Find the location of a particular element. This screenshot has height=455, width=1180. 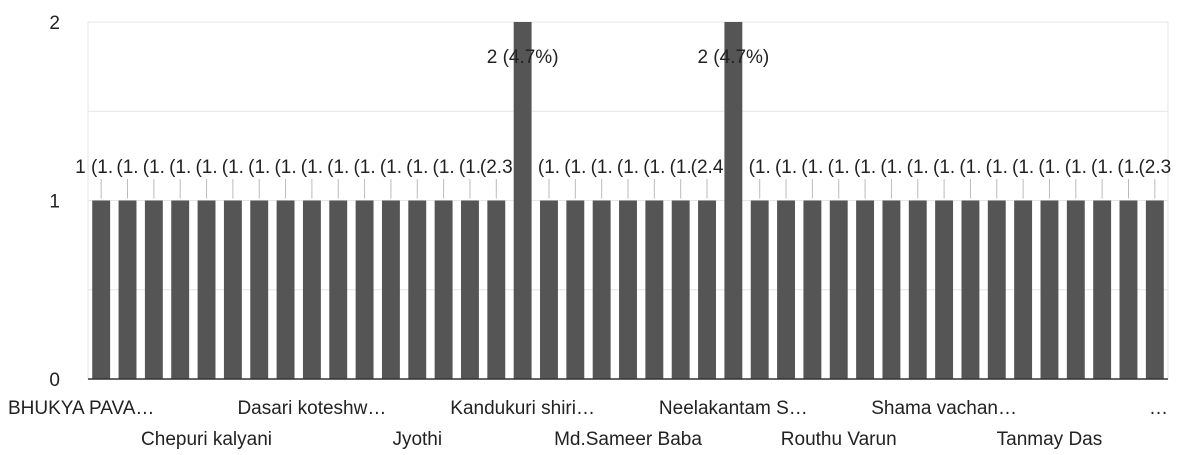

data-label: (2.4 is located at coordinates (707, 167).